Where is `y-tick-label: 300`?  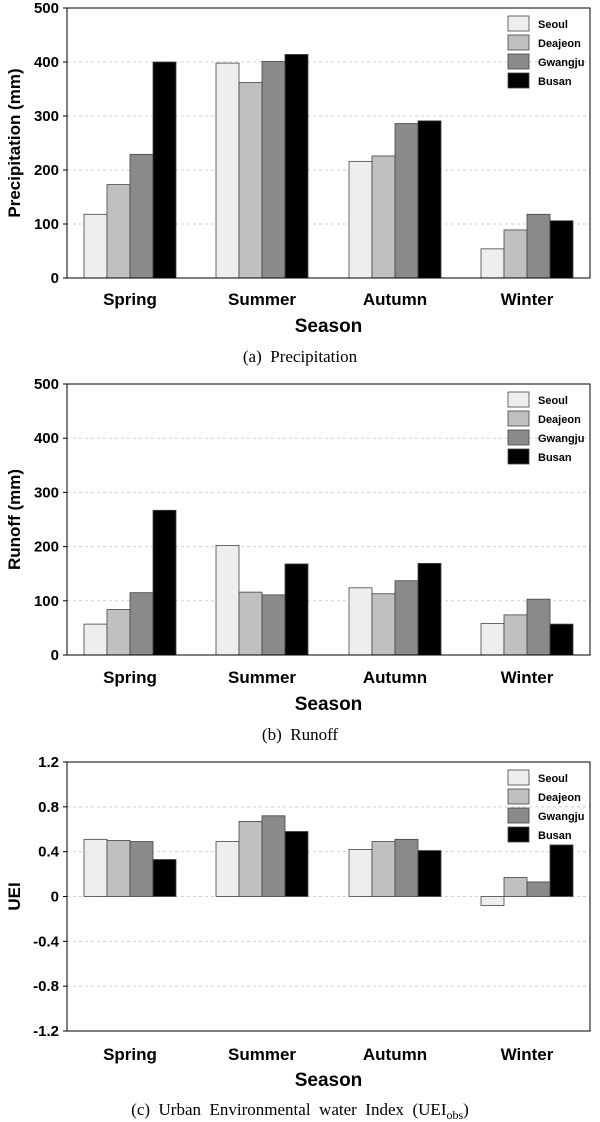
y-tick-label: 300 is located at coordinates (46, 492).